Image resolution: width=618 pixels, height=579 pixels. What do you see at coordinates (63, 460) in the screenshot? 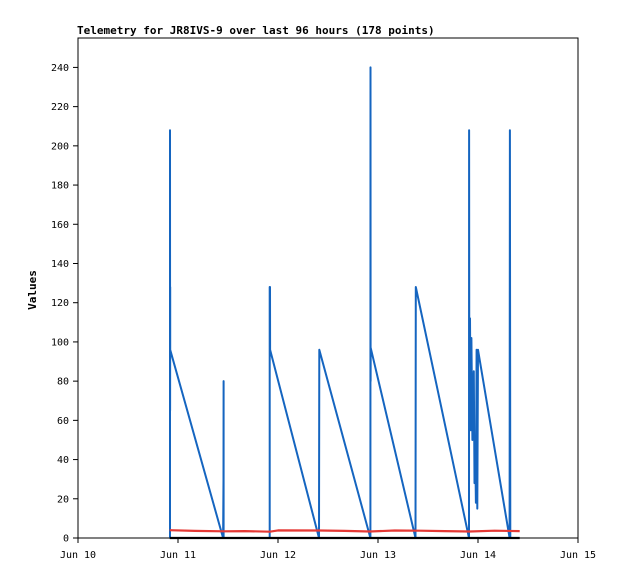
I see `y-tick-label: 40` at bounding box center [63, 460].